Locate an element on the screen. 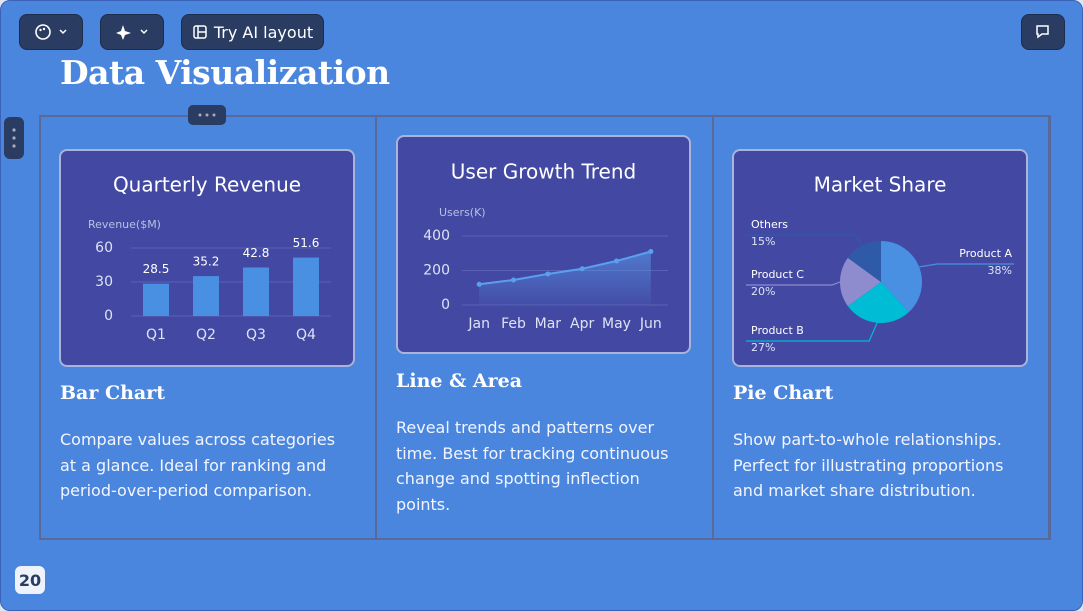  button-label: Try AI layout is located at coordinates (263, 32).